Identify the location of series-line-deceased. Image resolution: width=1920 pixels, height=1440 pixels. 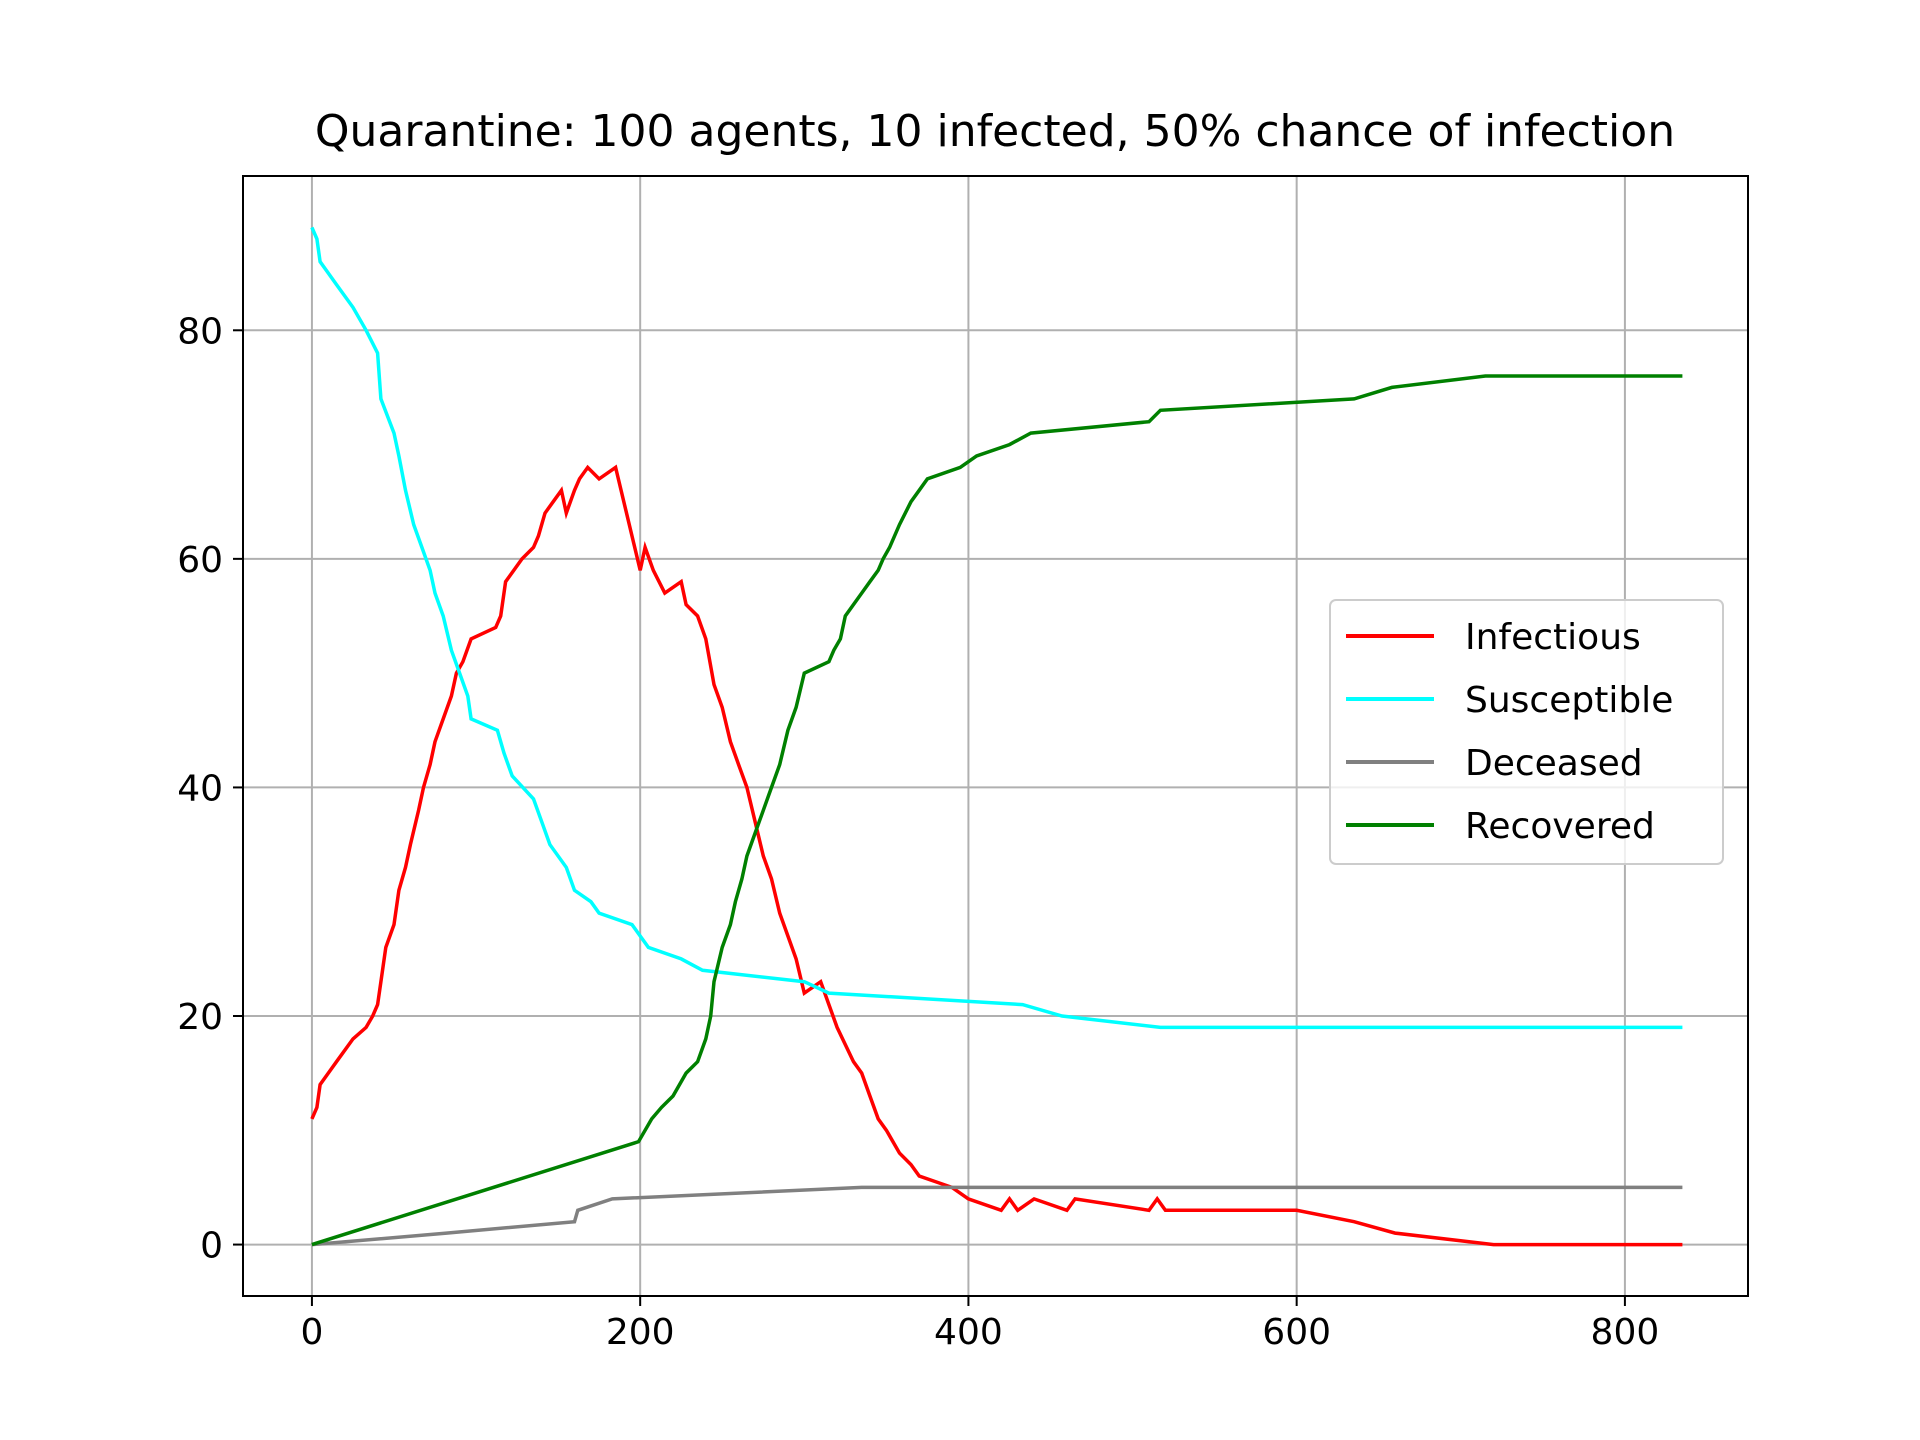
(997, 1216).